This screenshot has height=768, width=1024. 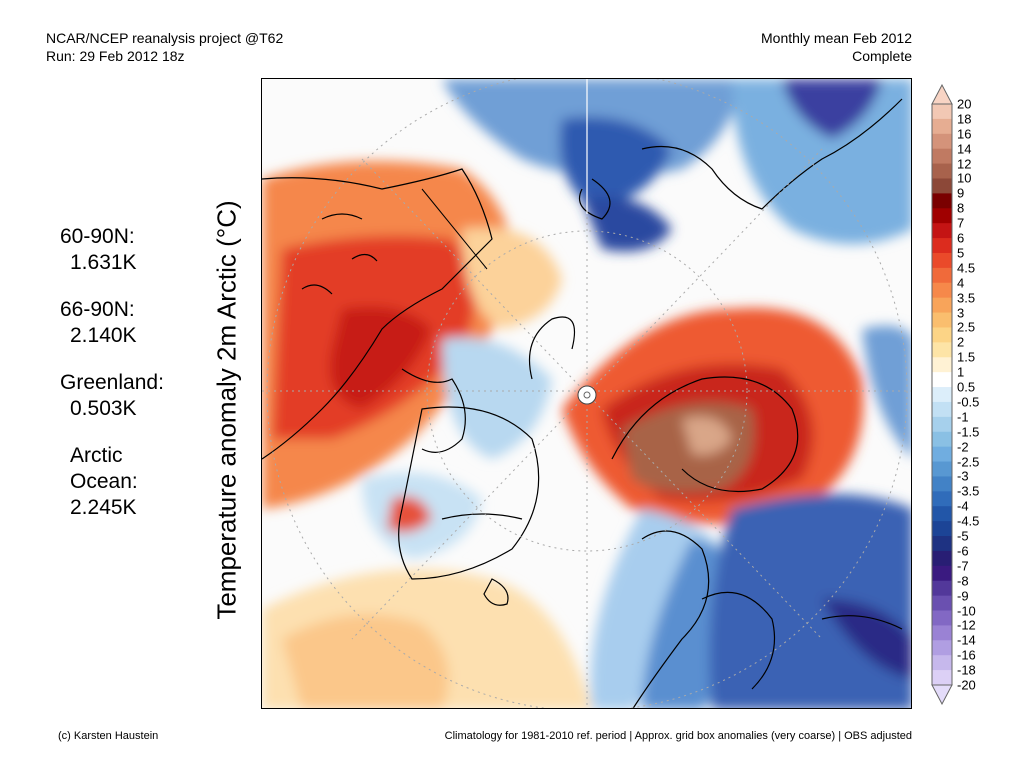 I want to click on colorbar-tick-label: 2, so click(x=961, y=342).